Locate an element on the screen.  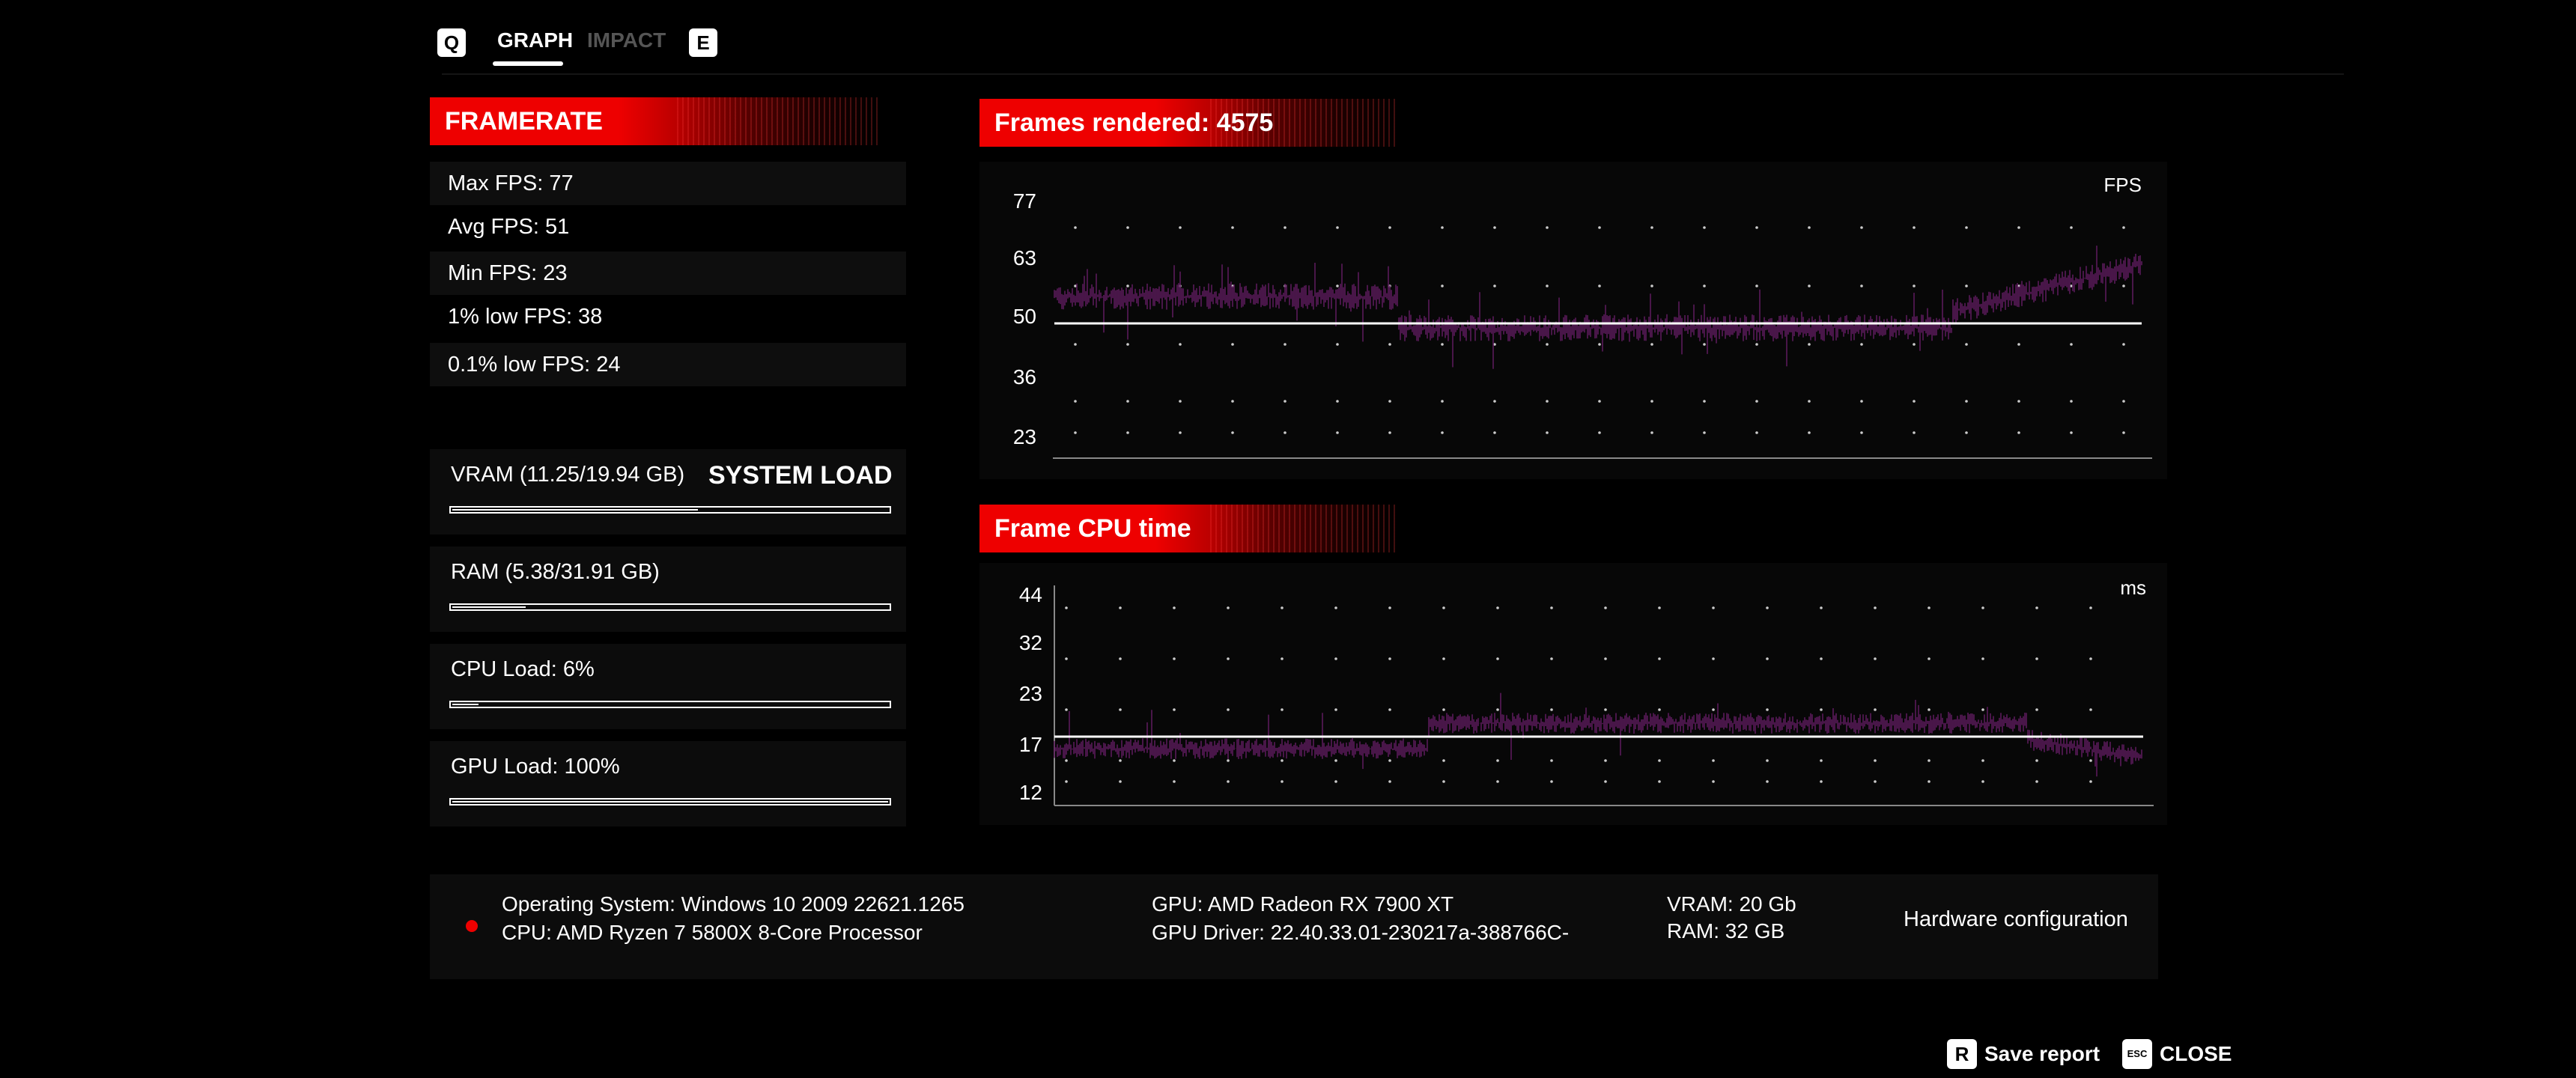
cpu-trace is located at coordinates (1598, 734).